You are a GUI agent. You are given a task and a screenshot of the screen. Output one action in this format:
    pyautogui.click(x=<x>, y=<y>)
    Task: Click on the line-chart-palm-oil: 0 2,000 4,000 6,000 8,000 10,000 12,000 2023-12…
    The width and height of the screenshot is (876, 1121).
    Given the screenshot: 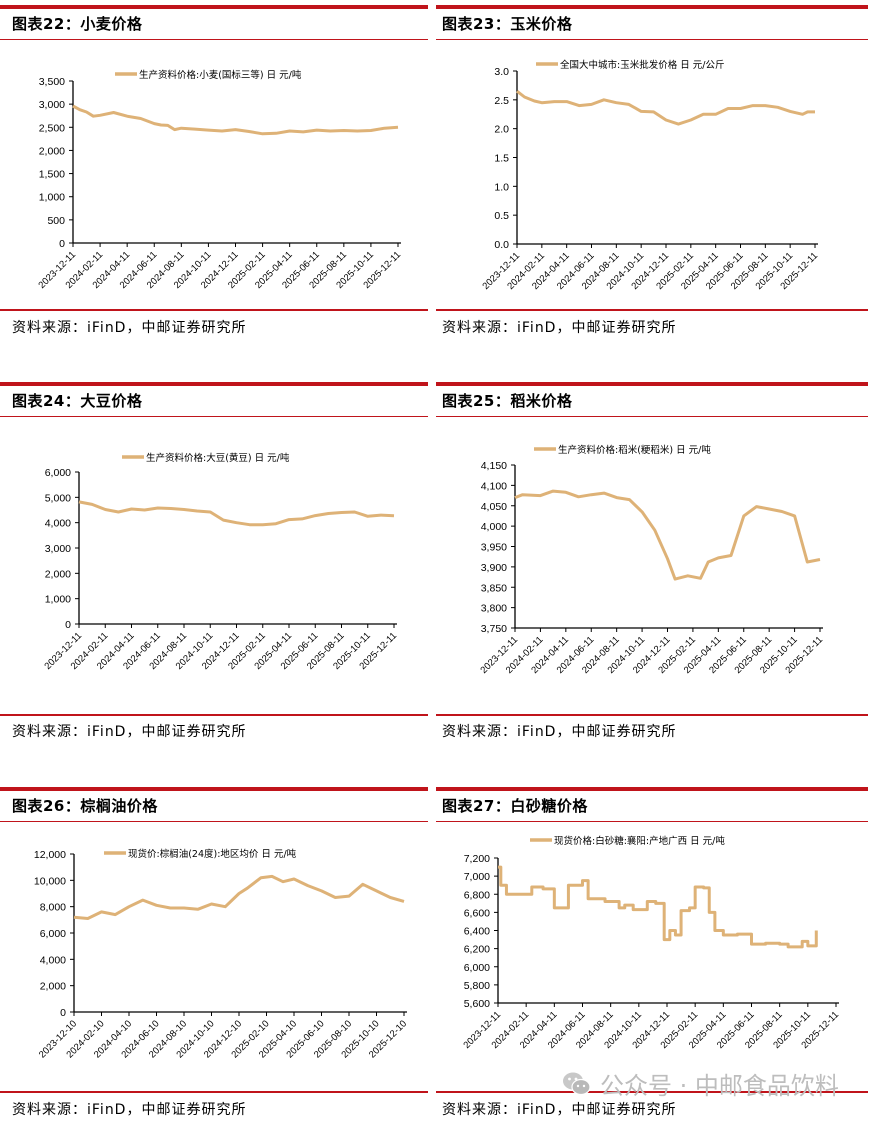 What is the action you would take?
    pyautogui.click(x=214, y=952)
    